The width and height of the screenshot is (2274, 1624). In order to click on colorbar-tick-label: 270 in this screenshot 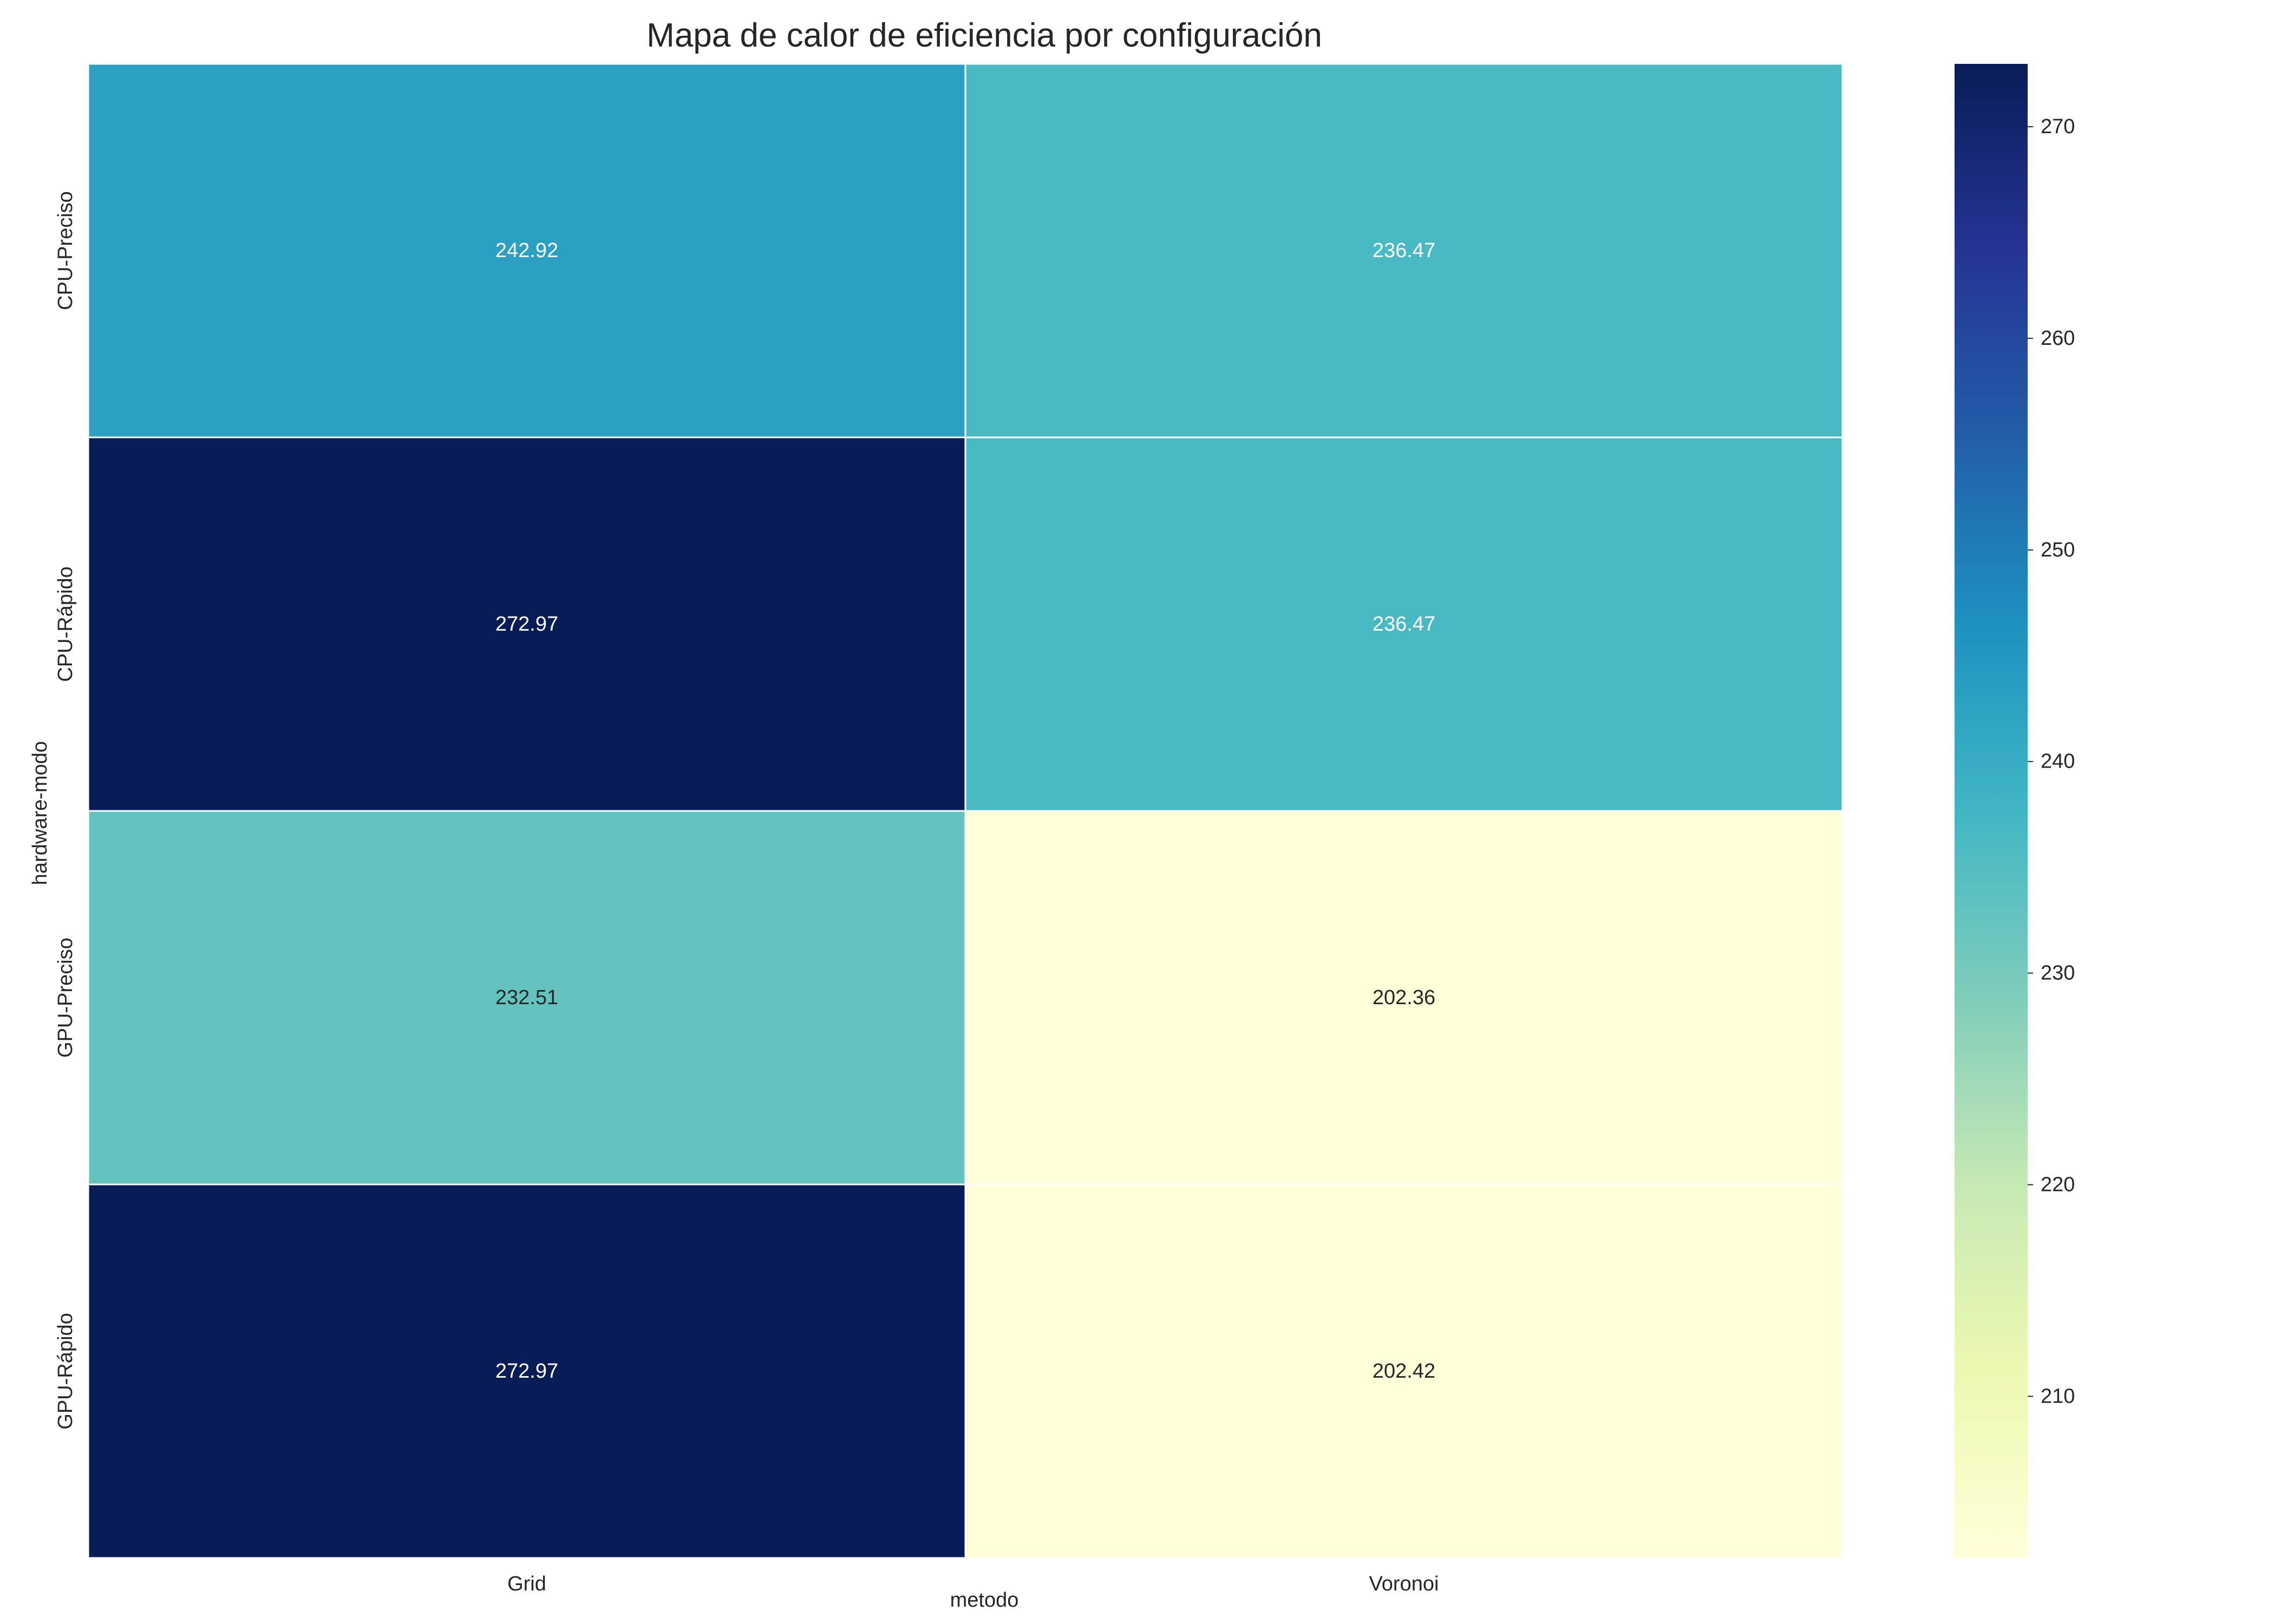, I will do `click(2058, 126)`.